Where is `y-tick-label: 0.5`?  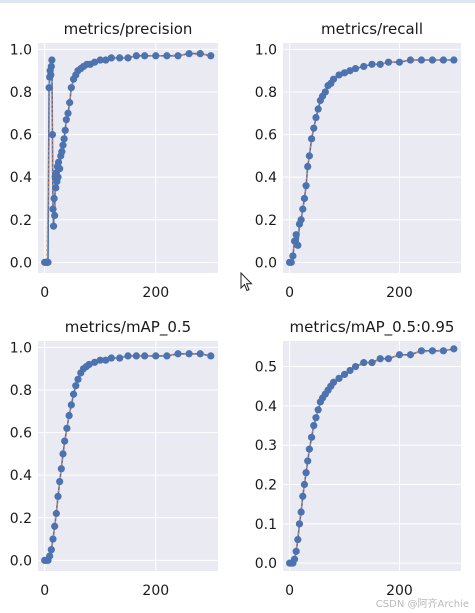
y-tick-label: 0.5 is located at coordinates (266, 368).